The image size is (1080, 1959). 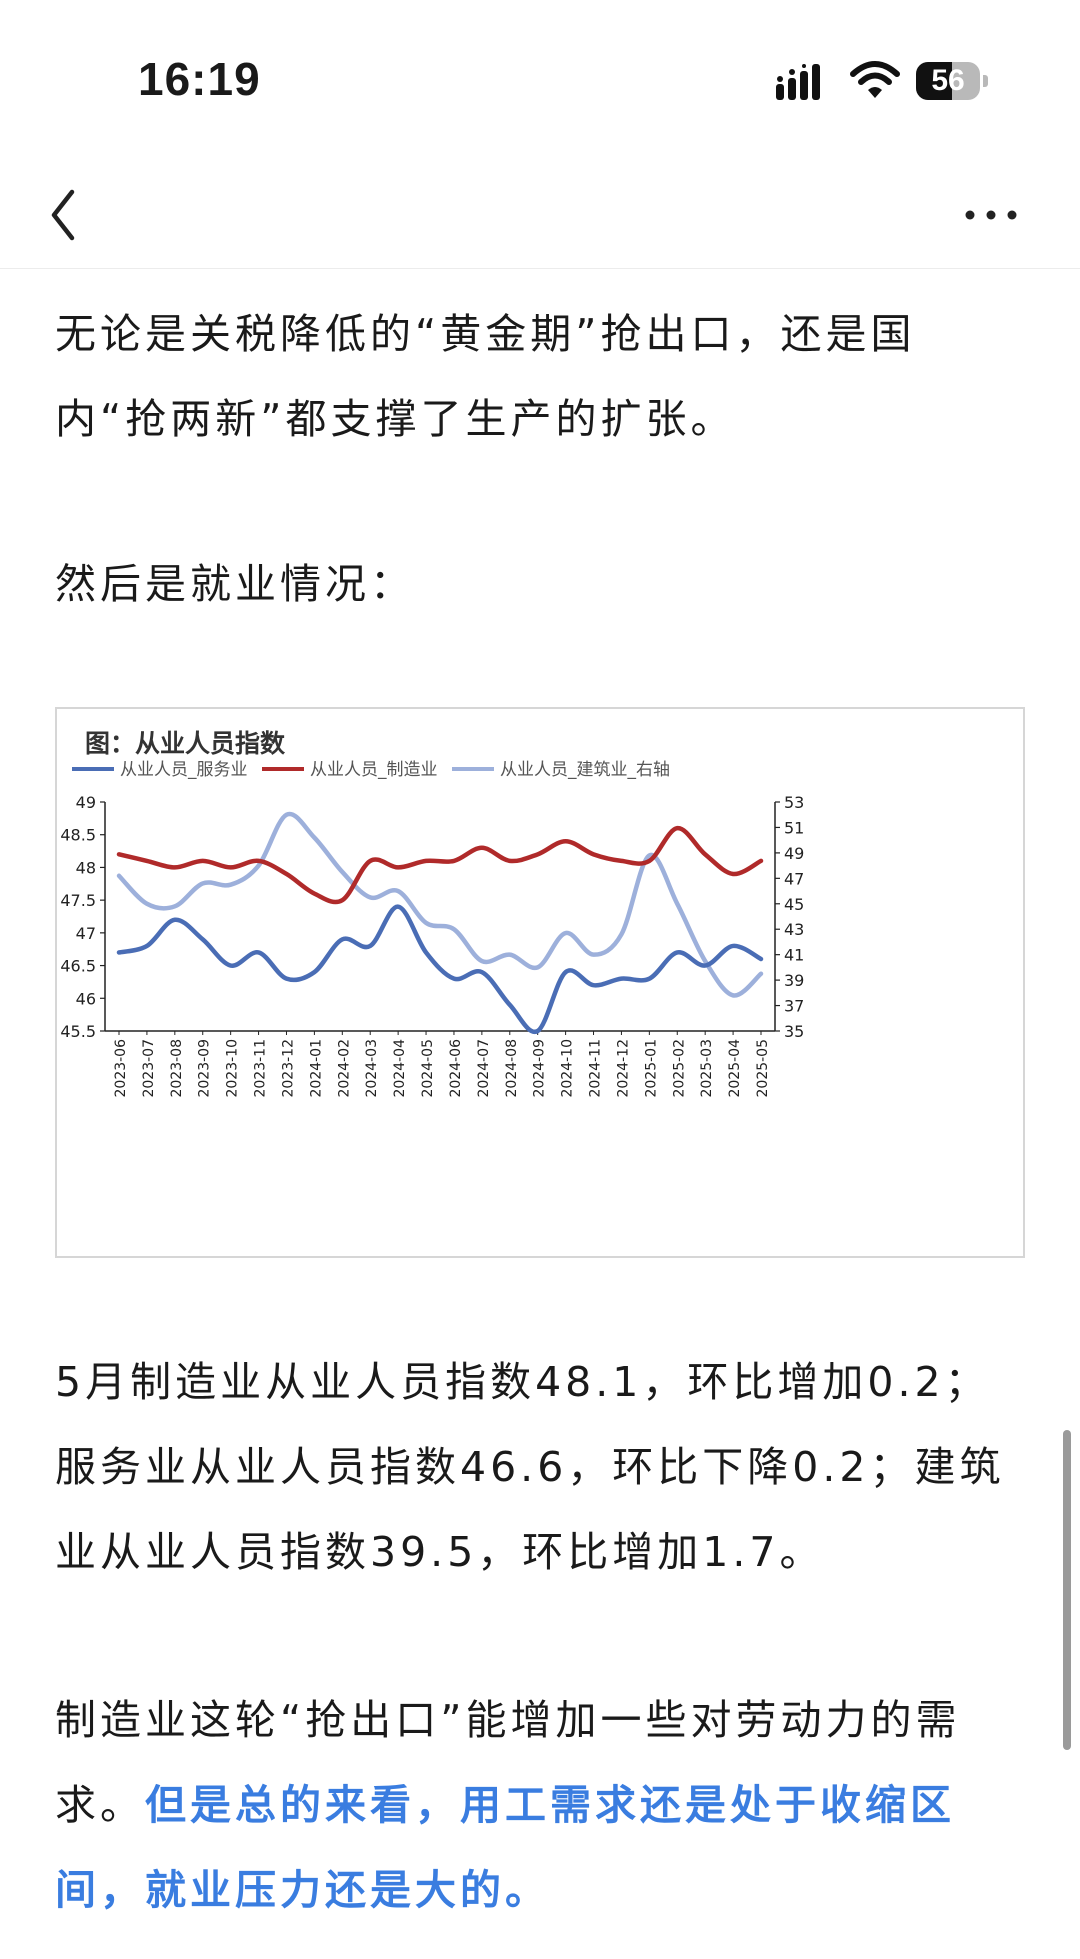 I want to click on x-tick-label: 2023-09, so click(x=205, y=1068).